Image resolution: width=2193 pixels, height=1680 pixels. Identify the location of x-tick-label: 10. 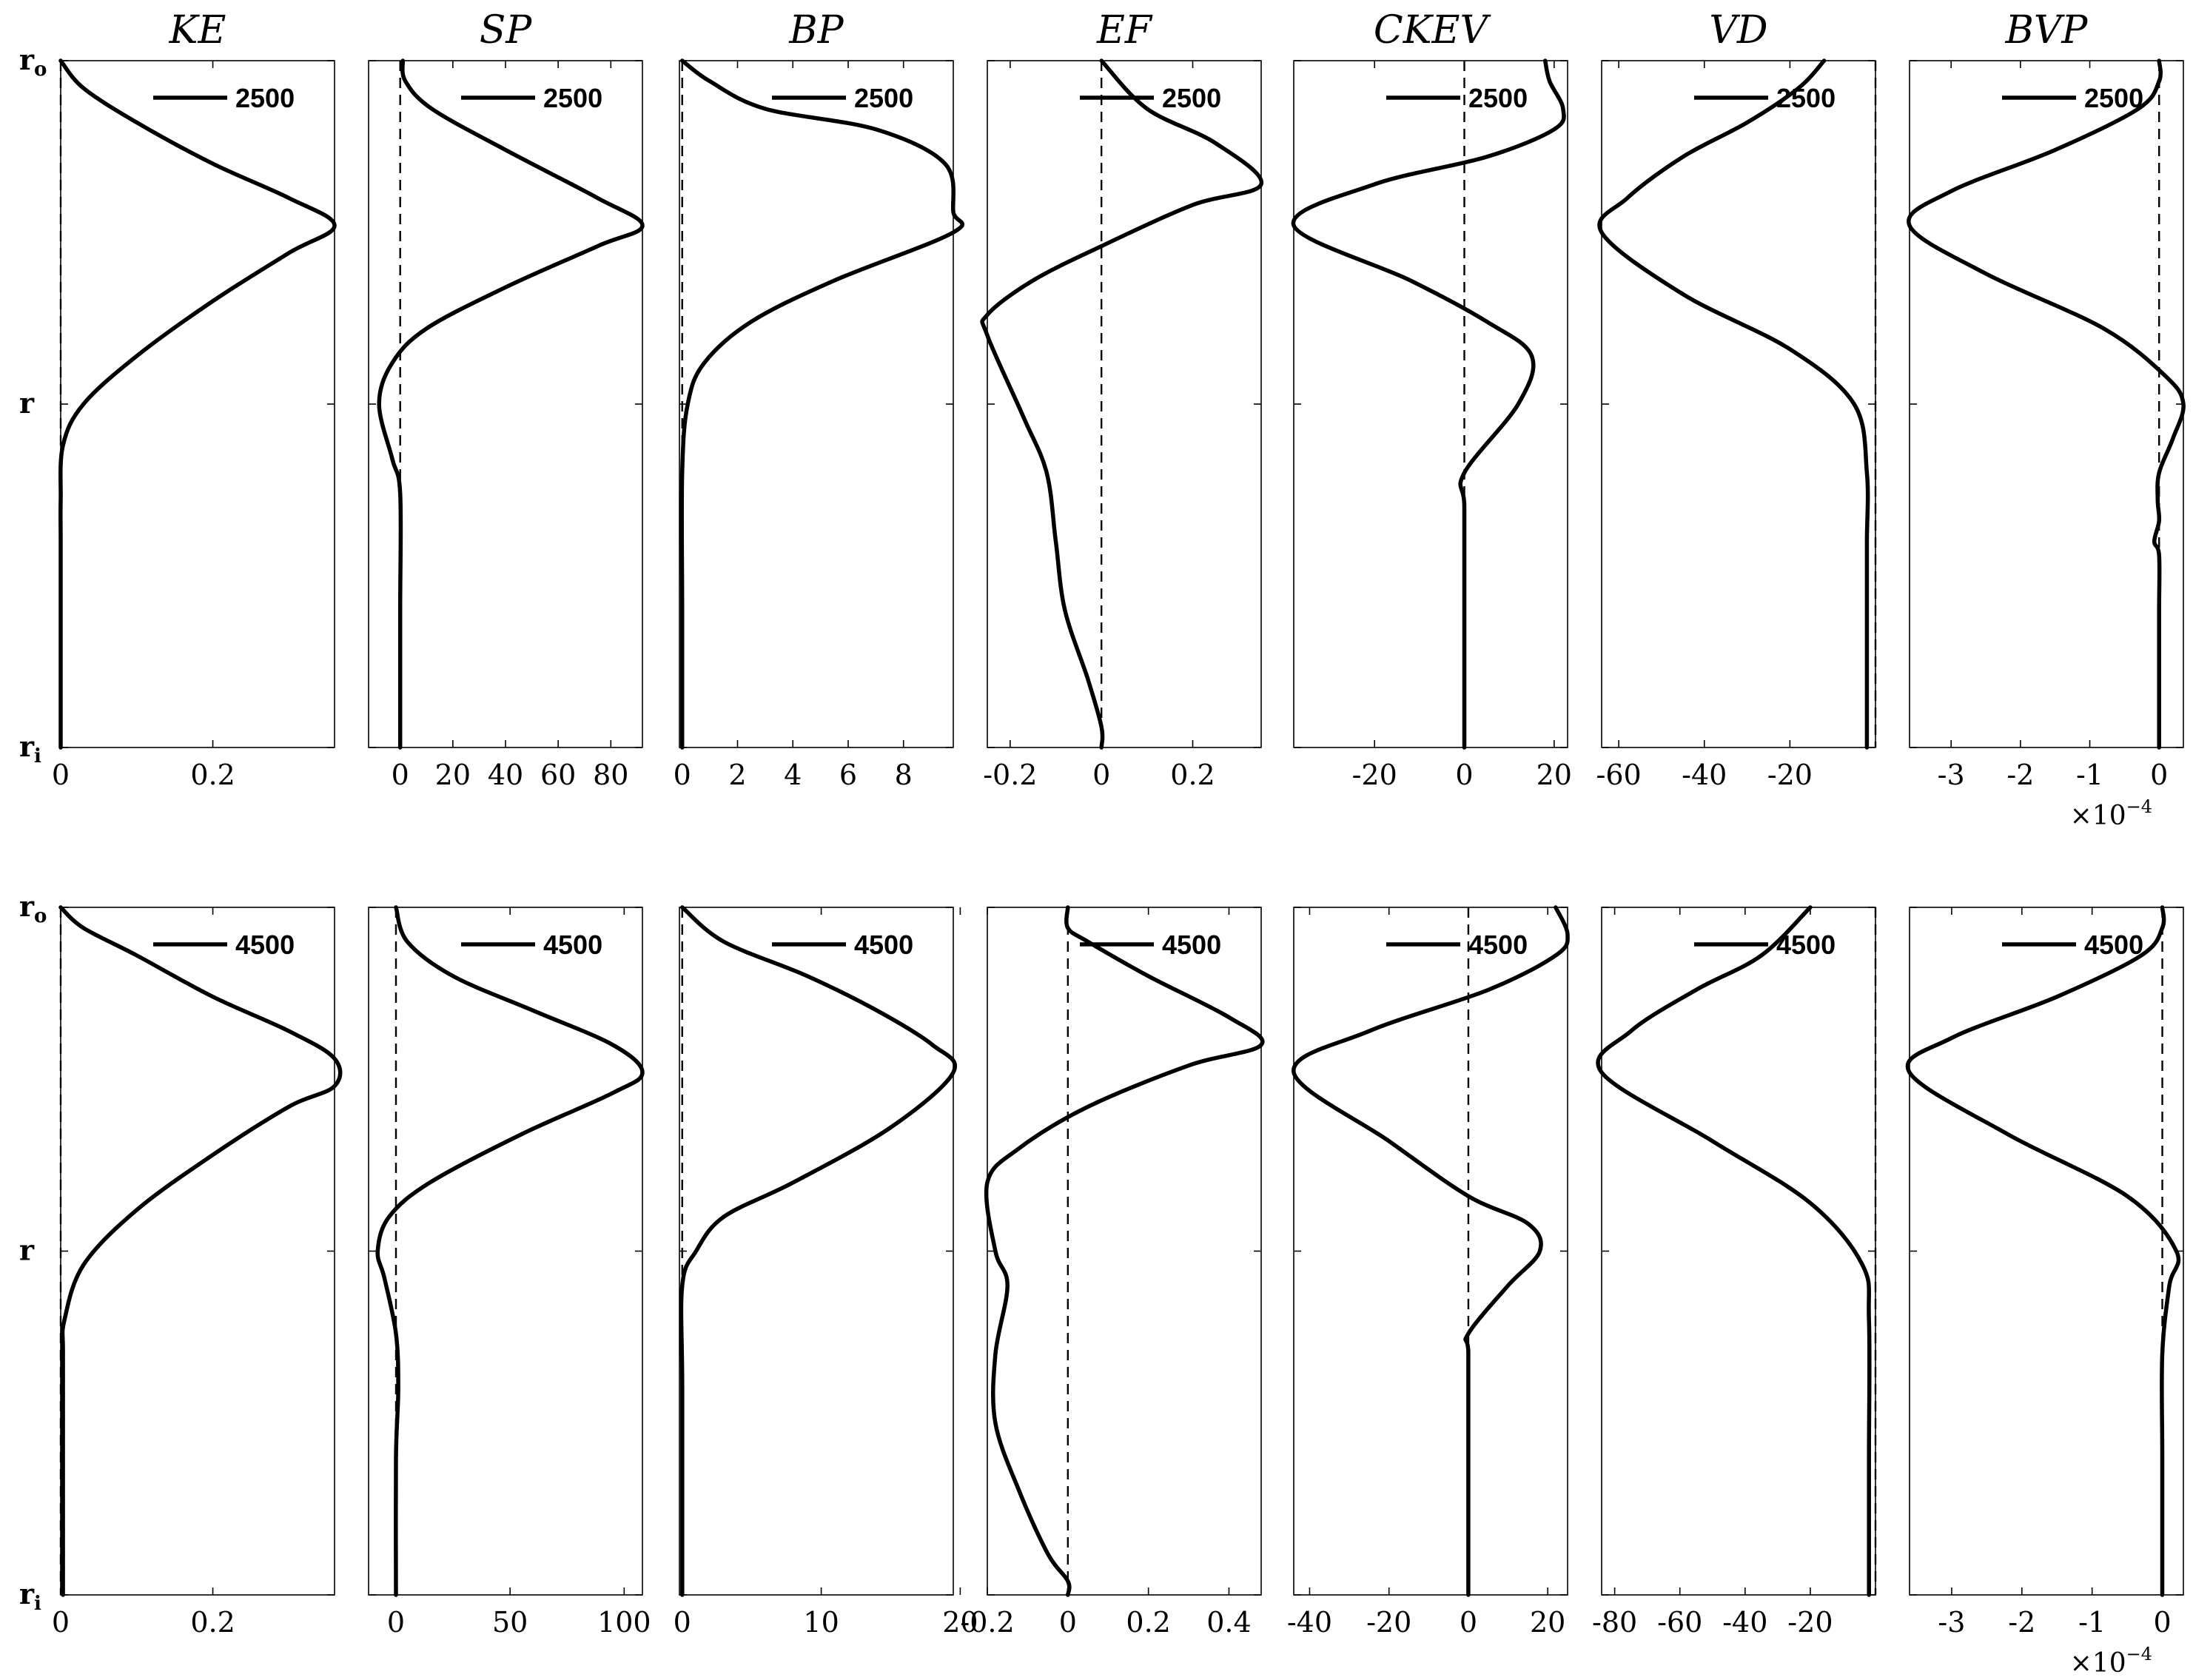
(821, 1622).